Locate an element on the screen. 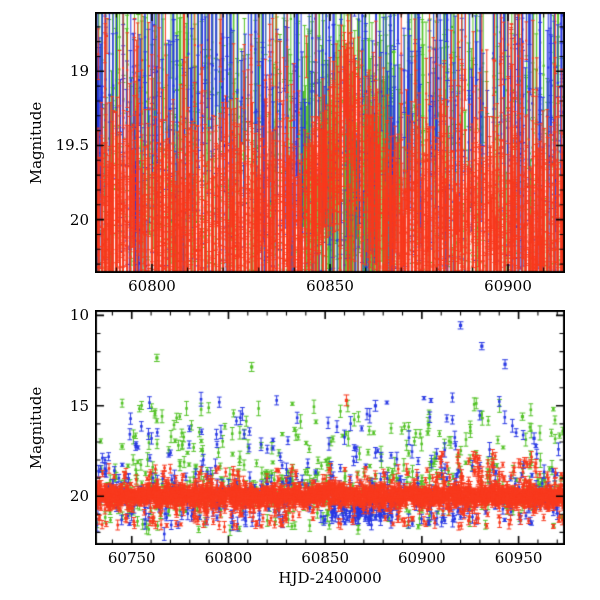  y-tick-label: 15 is located at coordinates (79, 405).